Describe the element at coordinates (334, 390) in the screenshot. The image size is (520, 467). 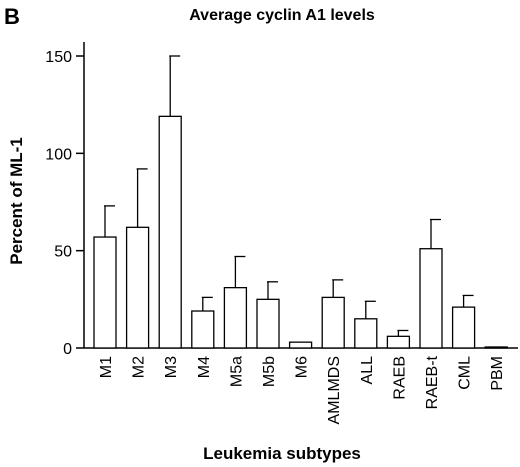
I see `x-tick-label: AMLMDS` at that location.